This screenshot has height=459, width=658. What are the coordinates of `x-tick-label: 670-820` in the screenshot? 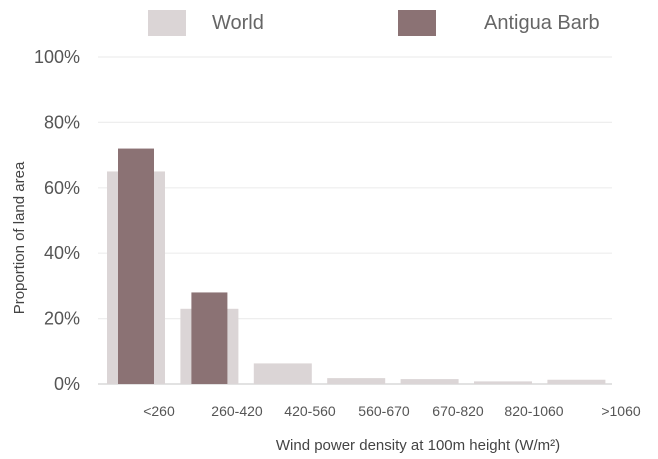 It's located at (458, 411).